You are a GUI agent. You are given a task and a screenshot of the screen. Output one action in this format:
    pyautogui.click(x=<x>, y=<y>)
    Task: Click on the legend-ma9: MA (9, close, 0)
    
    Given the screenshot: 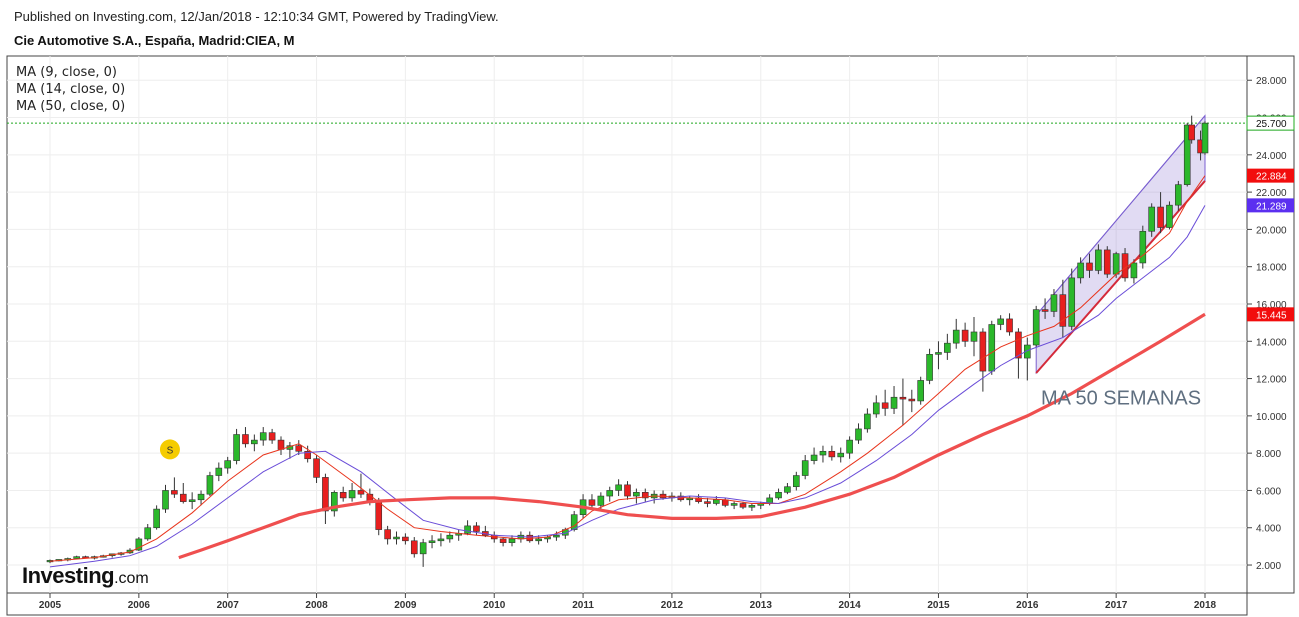 What is the action you would take?
    pyautogui.click(x=66, y=72)
    